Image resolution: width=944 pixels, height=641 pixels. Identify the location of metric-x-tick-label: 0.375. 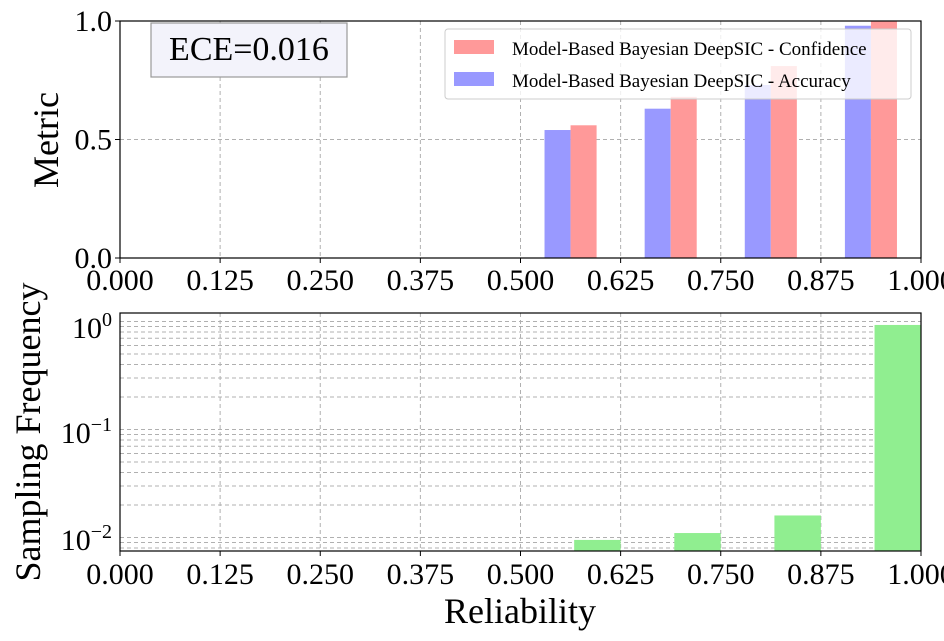
(421, 280).